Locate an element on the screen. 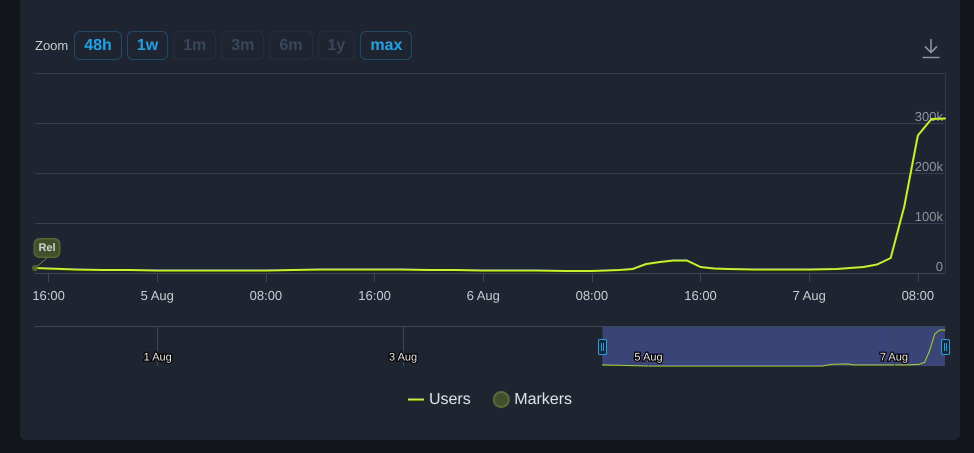 The width and height of the screenshot is (974, 453). x-tick-label: 3 Aug is located at coordinates (403, 358).